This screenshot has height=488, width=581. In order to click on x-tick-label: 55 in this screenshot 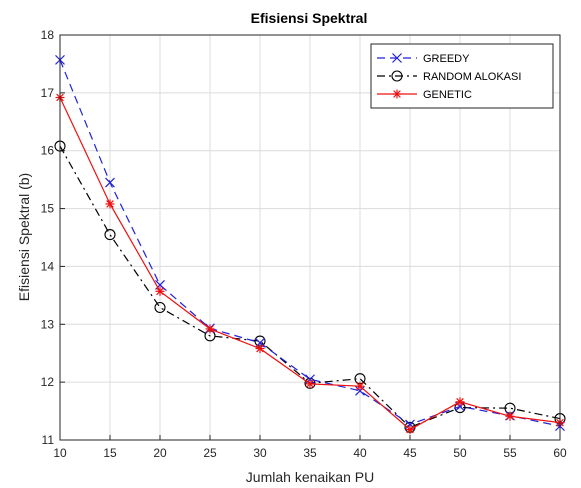, I will do `click(510, 453)`.